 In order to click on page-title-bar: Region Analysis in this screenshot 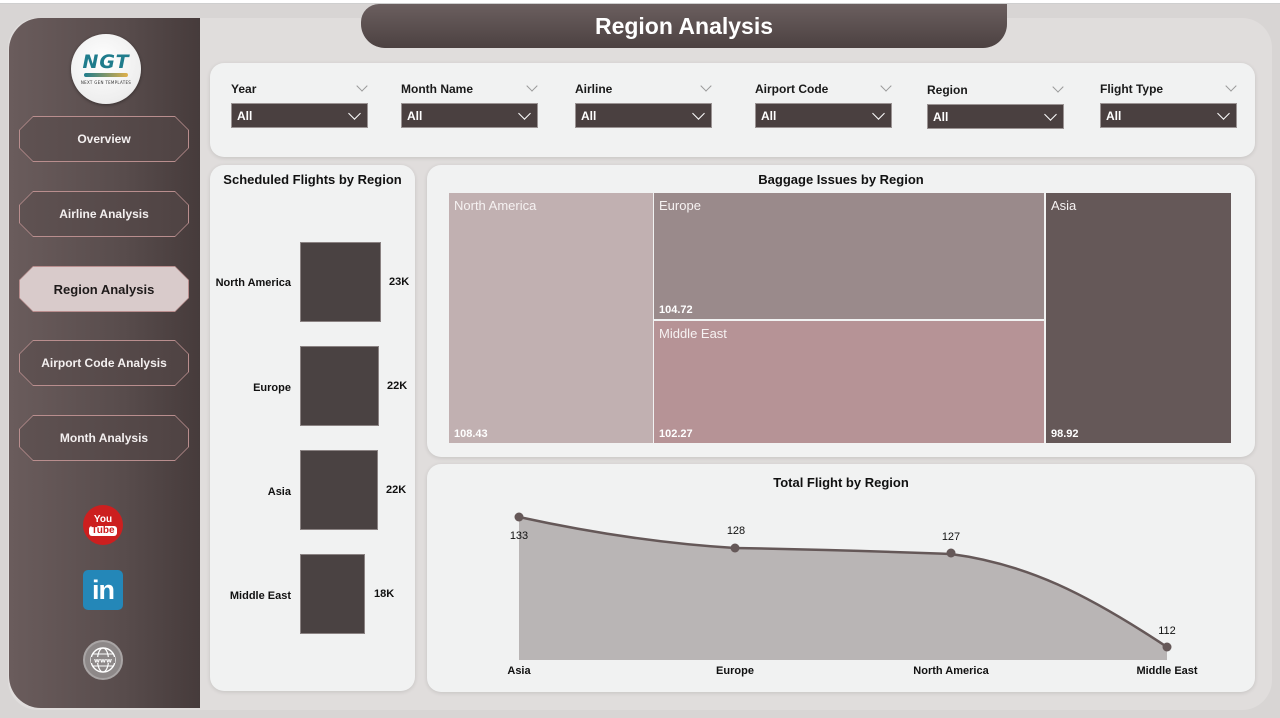, I will do `click(684, 26)`.